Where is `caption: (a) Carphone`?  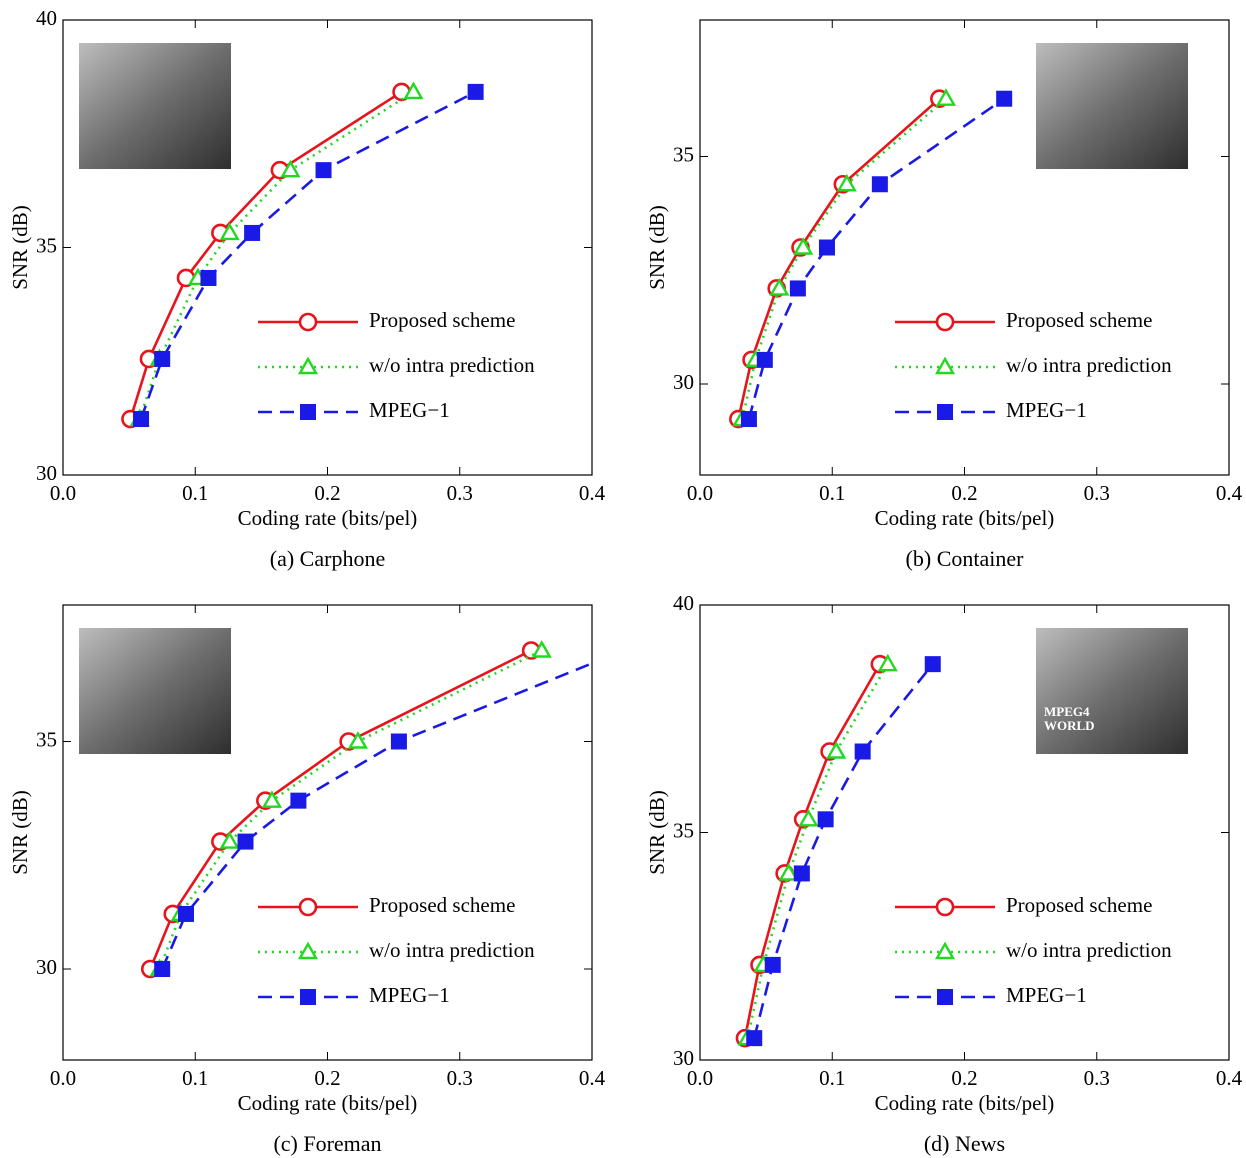 caption: (a) Carphone is located at coordinates (327, 558).